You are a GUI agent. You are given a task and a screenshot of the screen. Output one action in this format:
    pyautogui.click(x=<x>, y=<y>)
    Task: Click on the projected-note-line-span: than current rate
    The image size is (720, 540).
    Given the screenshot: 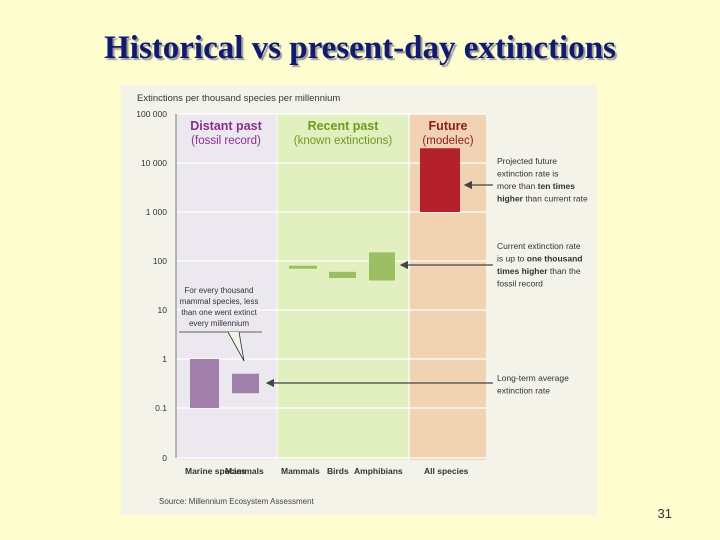 What is the action you would take?
    pyautogui.click(x=555, y=199)
    